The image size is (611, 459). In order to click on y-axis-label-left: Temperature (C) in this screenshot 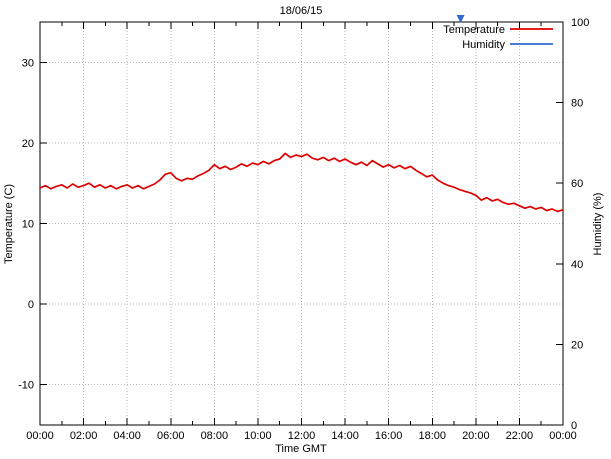, I will do `click(9, 224)`.